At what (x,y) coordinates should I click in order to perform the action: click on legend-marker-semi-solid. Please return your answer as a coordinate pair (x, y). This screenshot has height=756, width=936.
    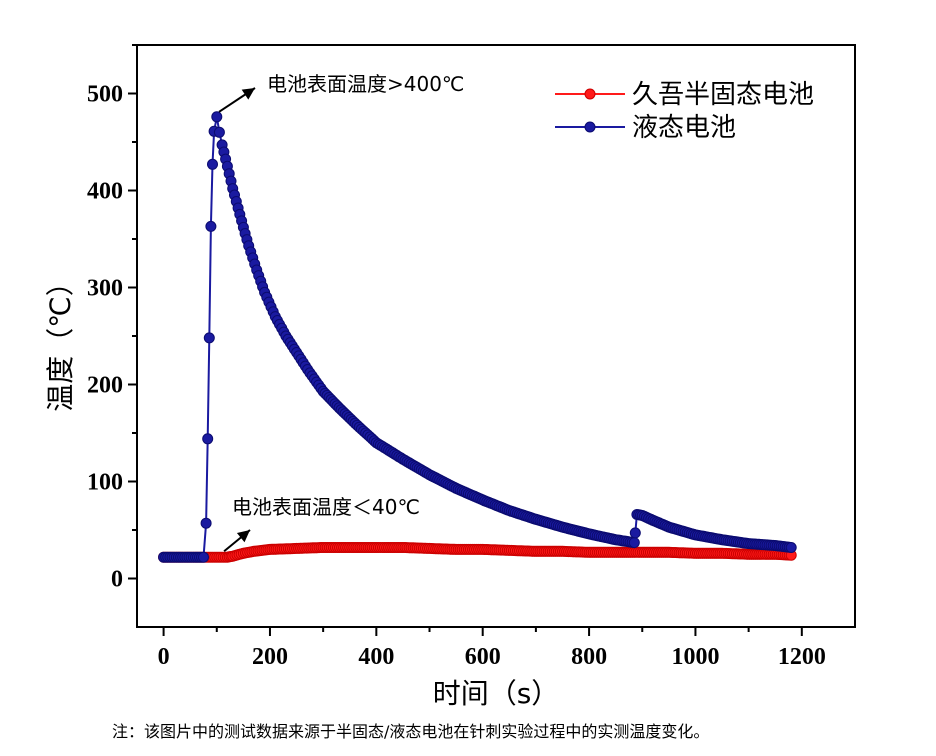
    Looking at the image, I should click on (590, 94).